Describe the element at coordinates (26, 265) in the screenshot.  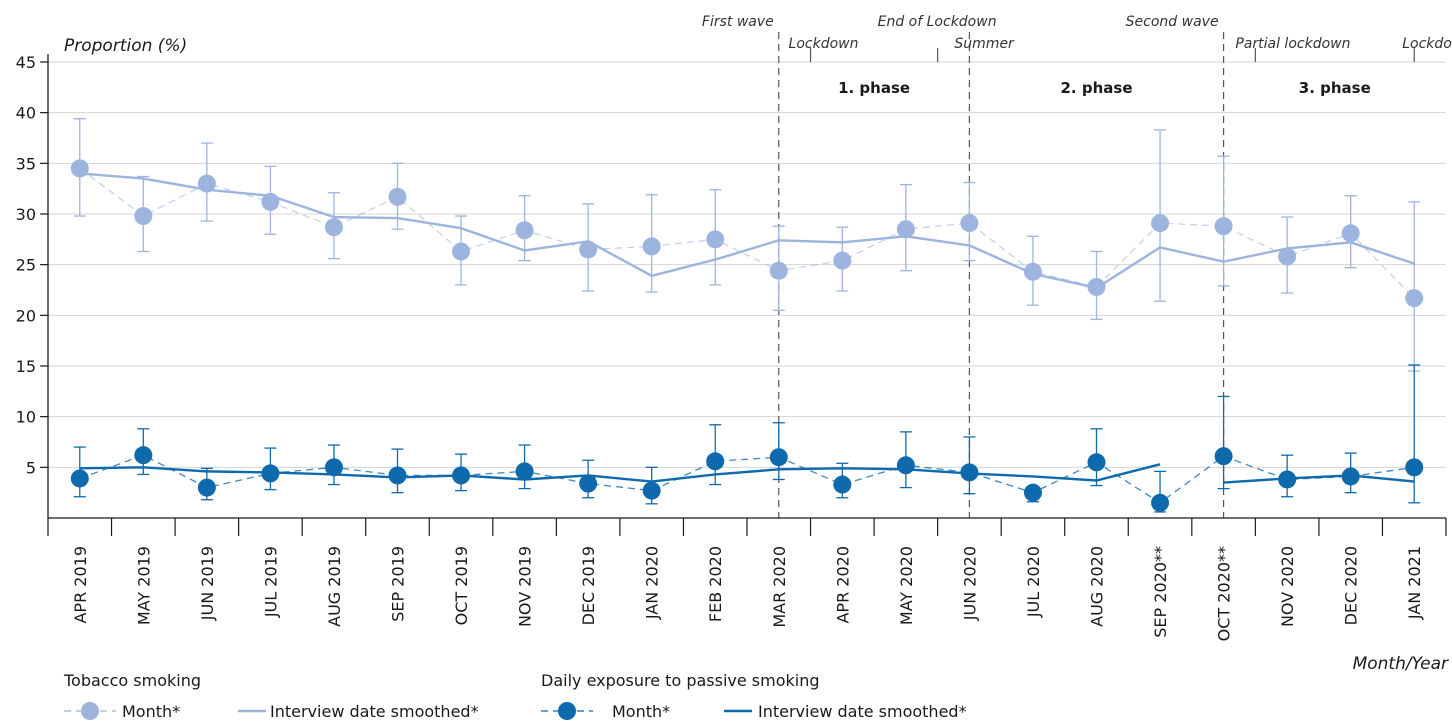
I see `y-tick-label: 25` at that location.